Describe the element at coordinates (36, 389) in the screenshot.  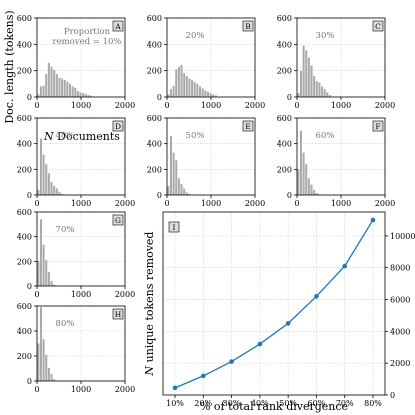
I see `panel-h-x-tick-label: 0` at that location.